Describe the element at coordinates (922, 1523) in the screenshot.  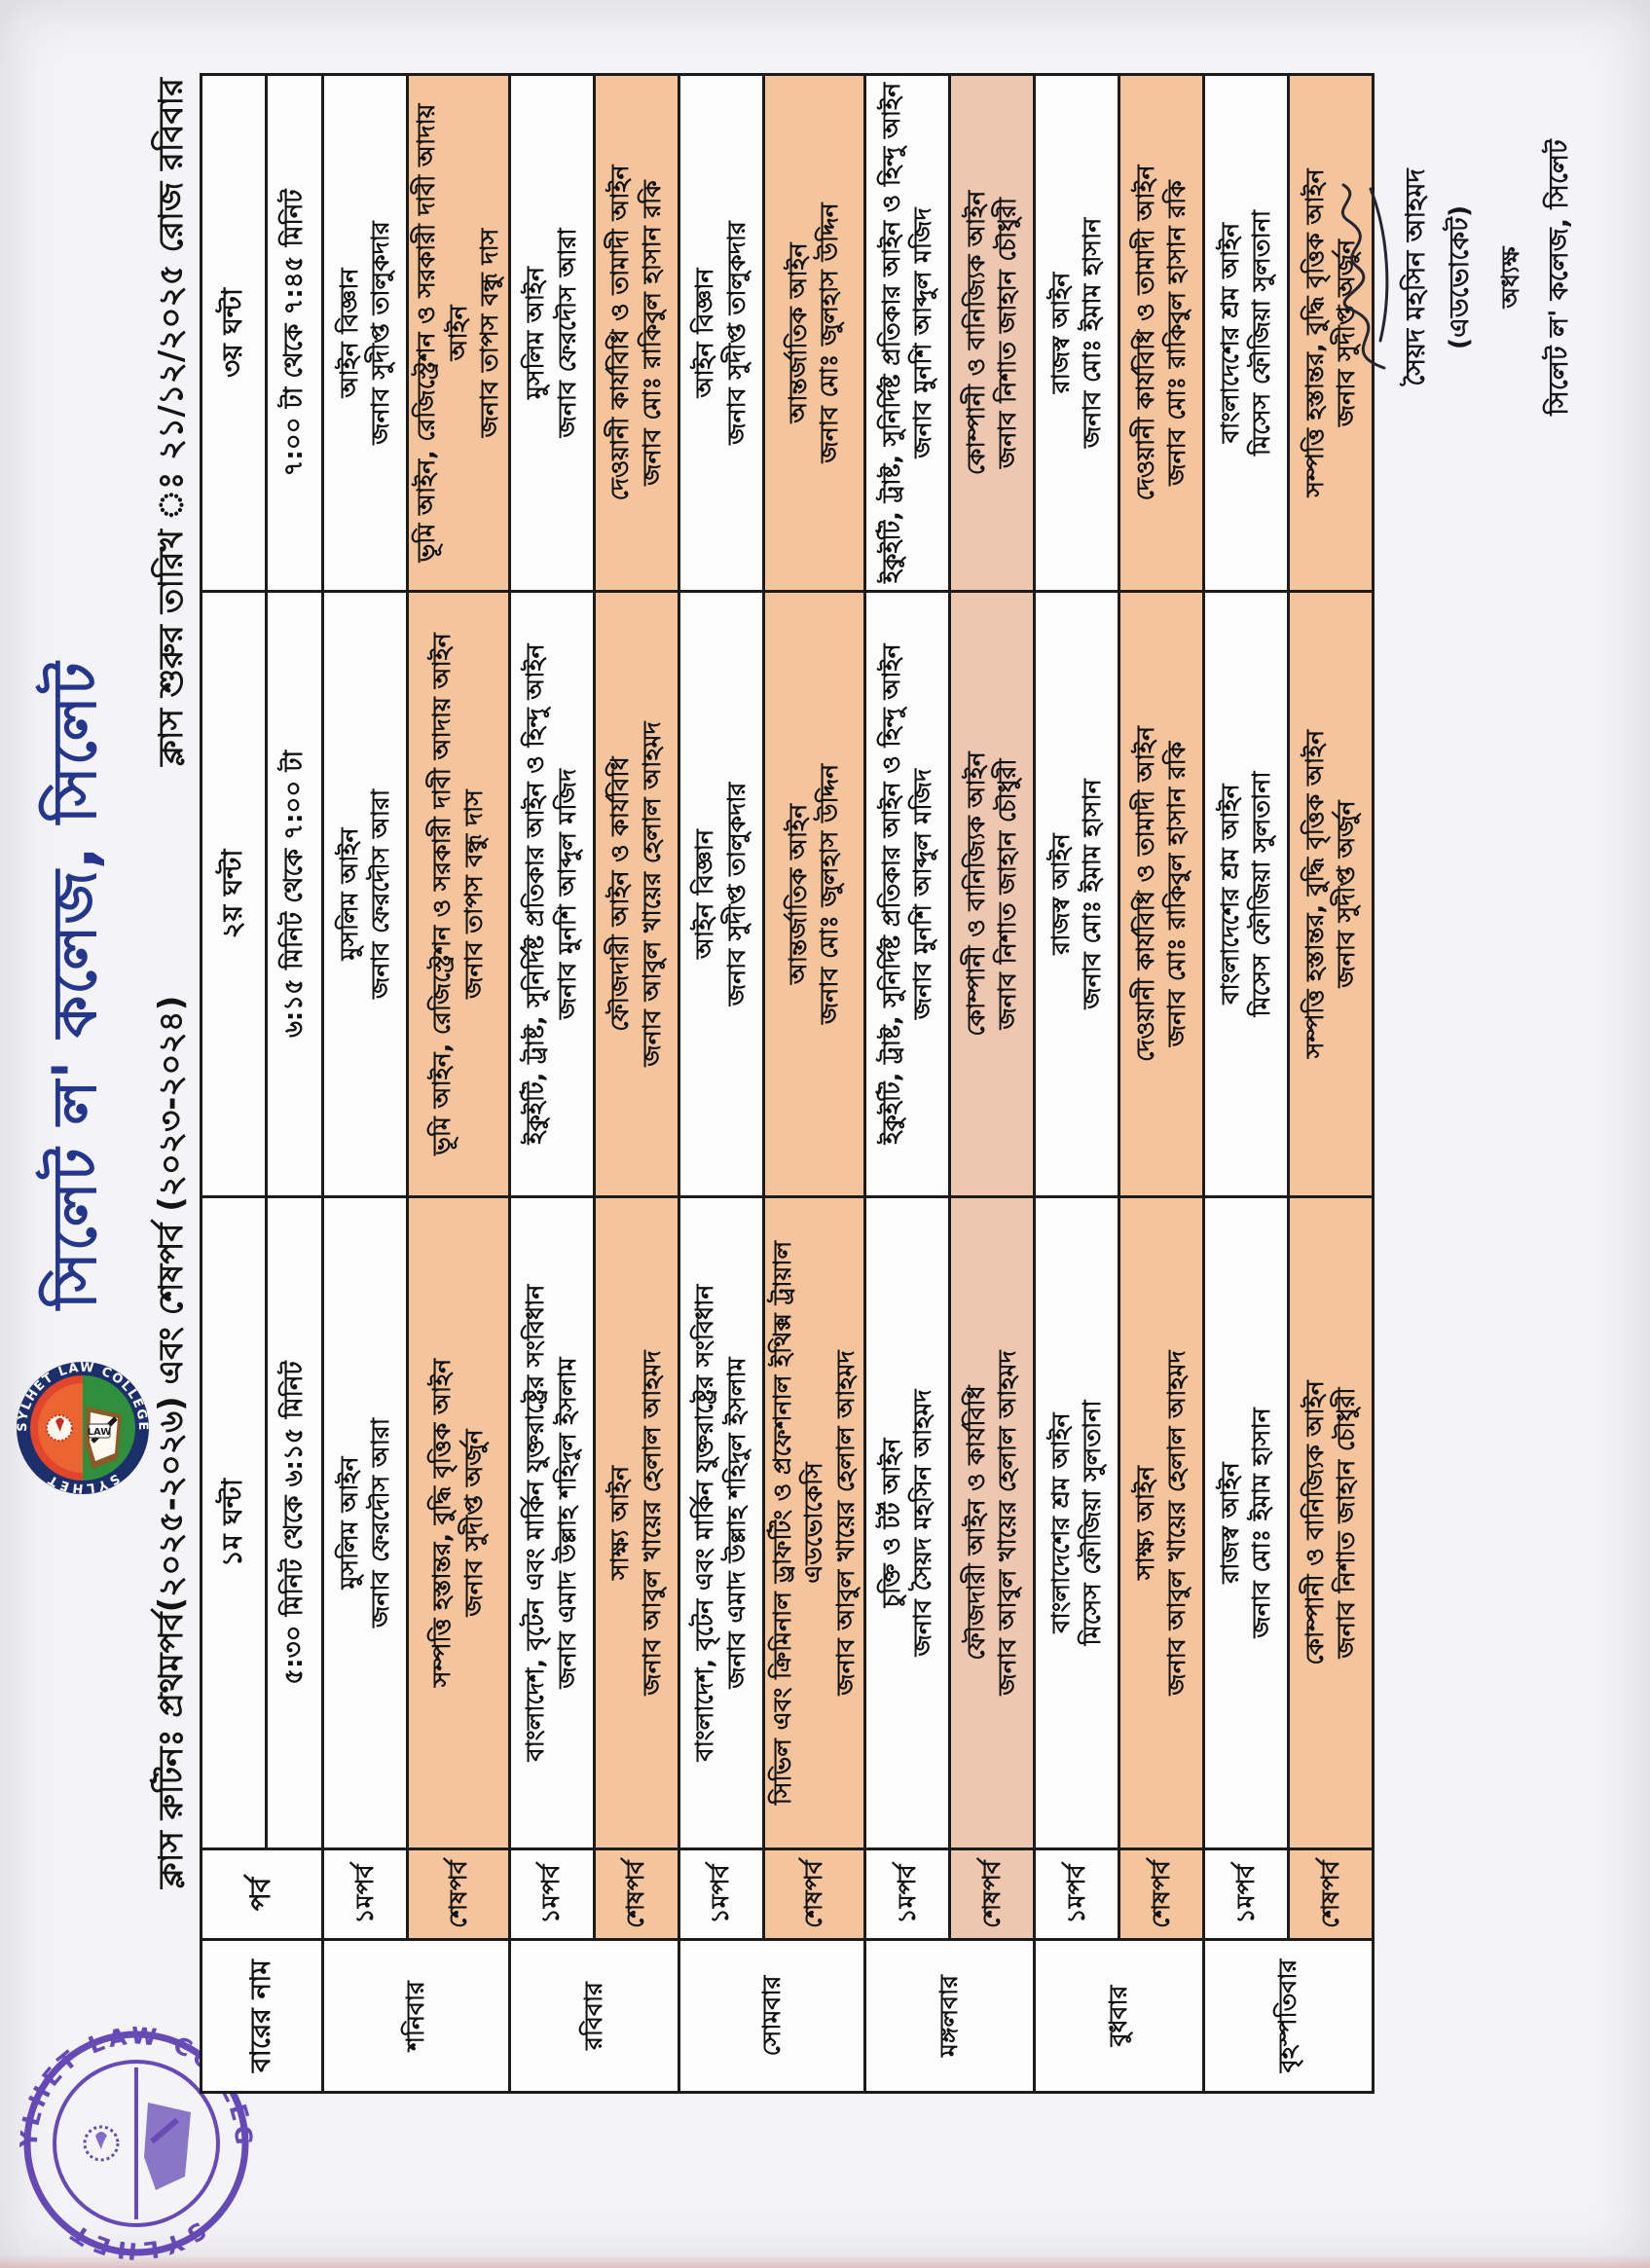
I see `teacher-text: জনাব সৈয়দ মহসিন আহমদ` at that location.